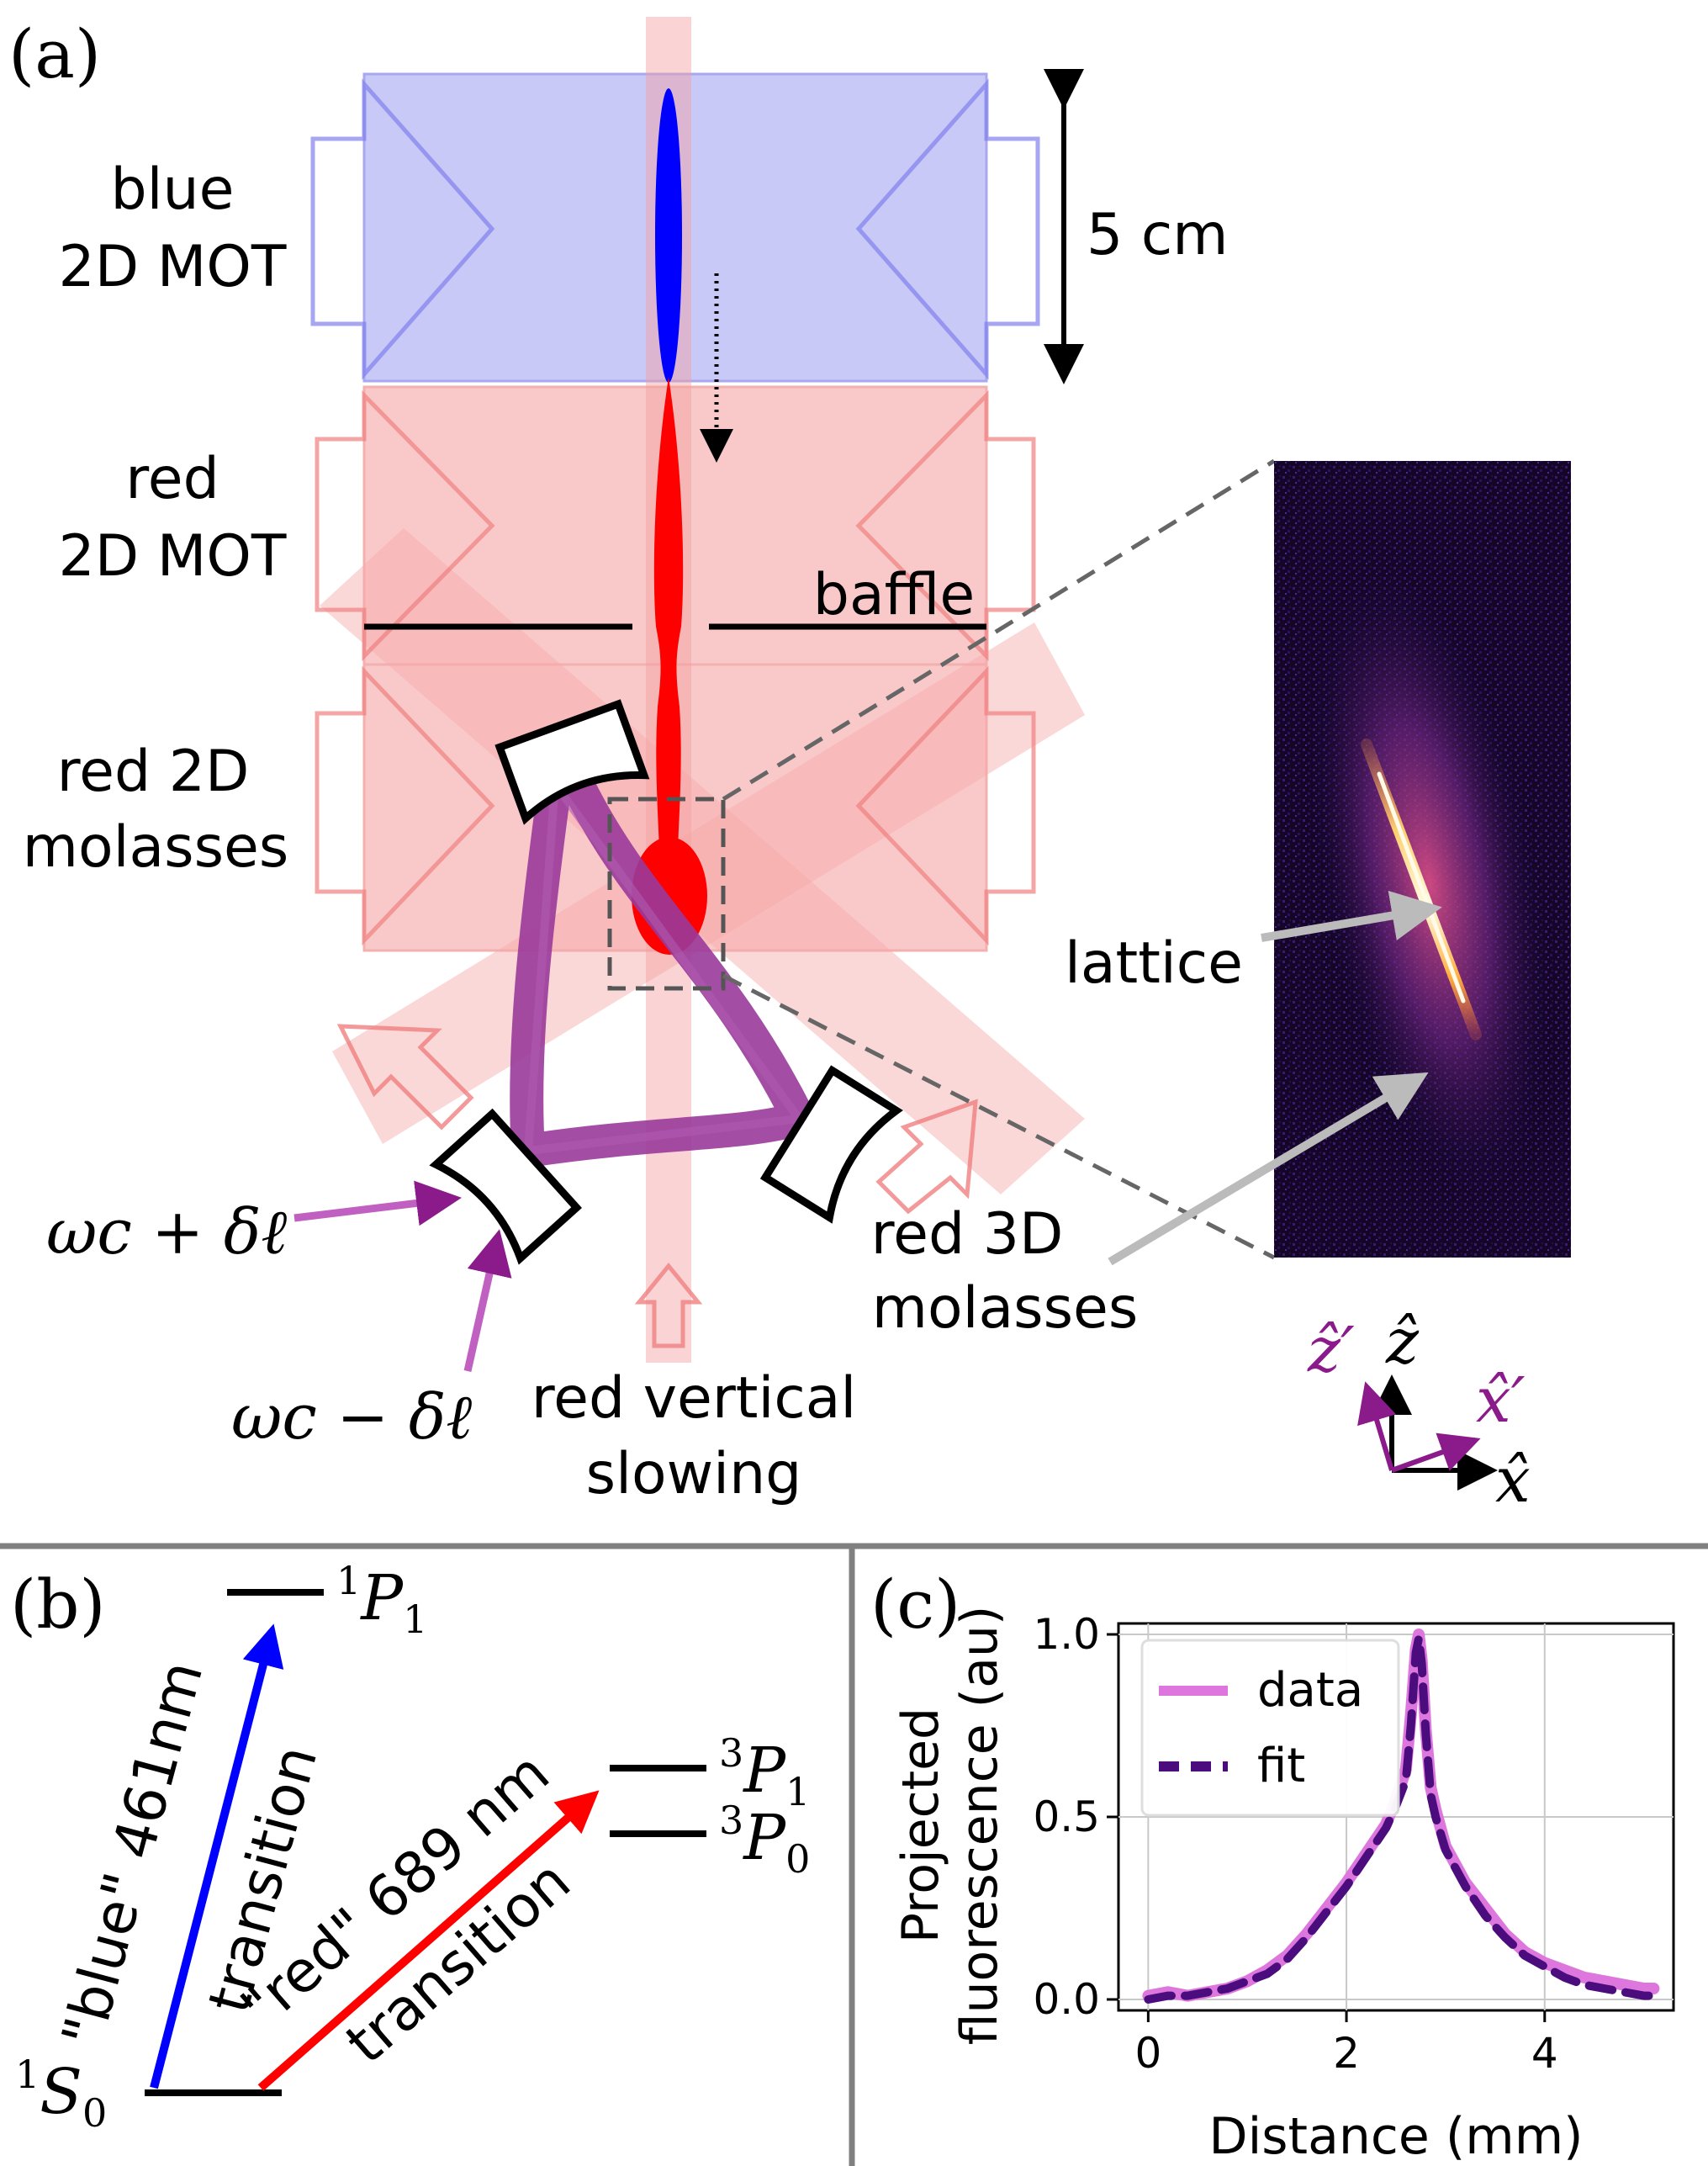  I want to click on molasses-label-2: molasses, so click(156, 847).